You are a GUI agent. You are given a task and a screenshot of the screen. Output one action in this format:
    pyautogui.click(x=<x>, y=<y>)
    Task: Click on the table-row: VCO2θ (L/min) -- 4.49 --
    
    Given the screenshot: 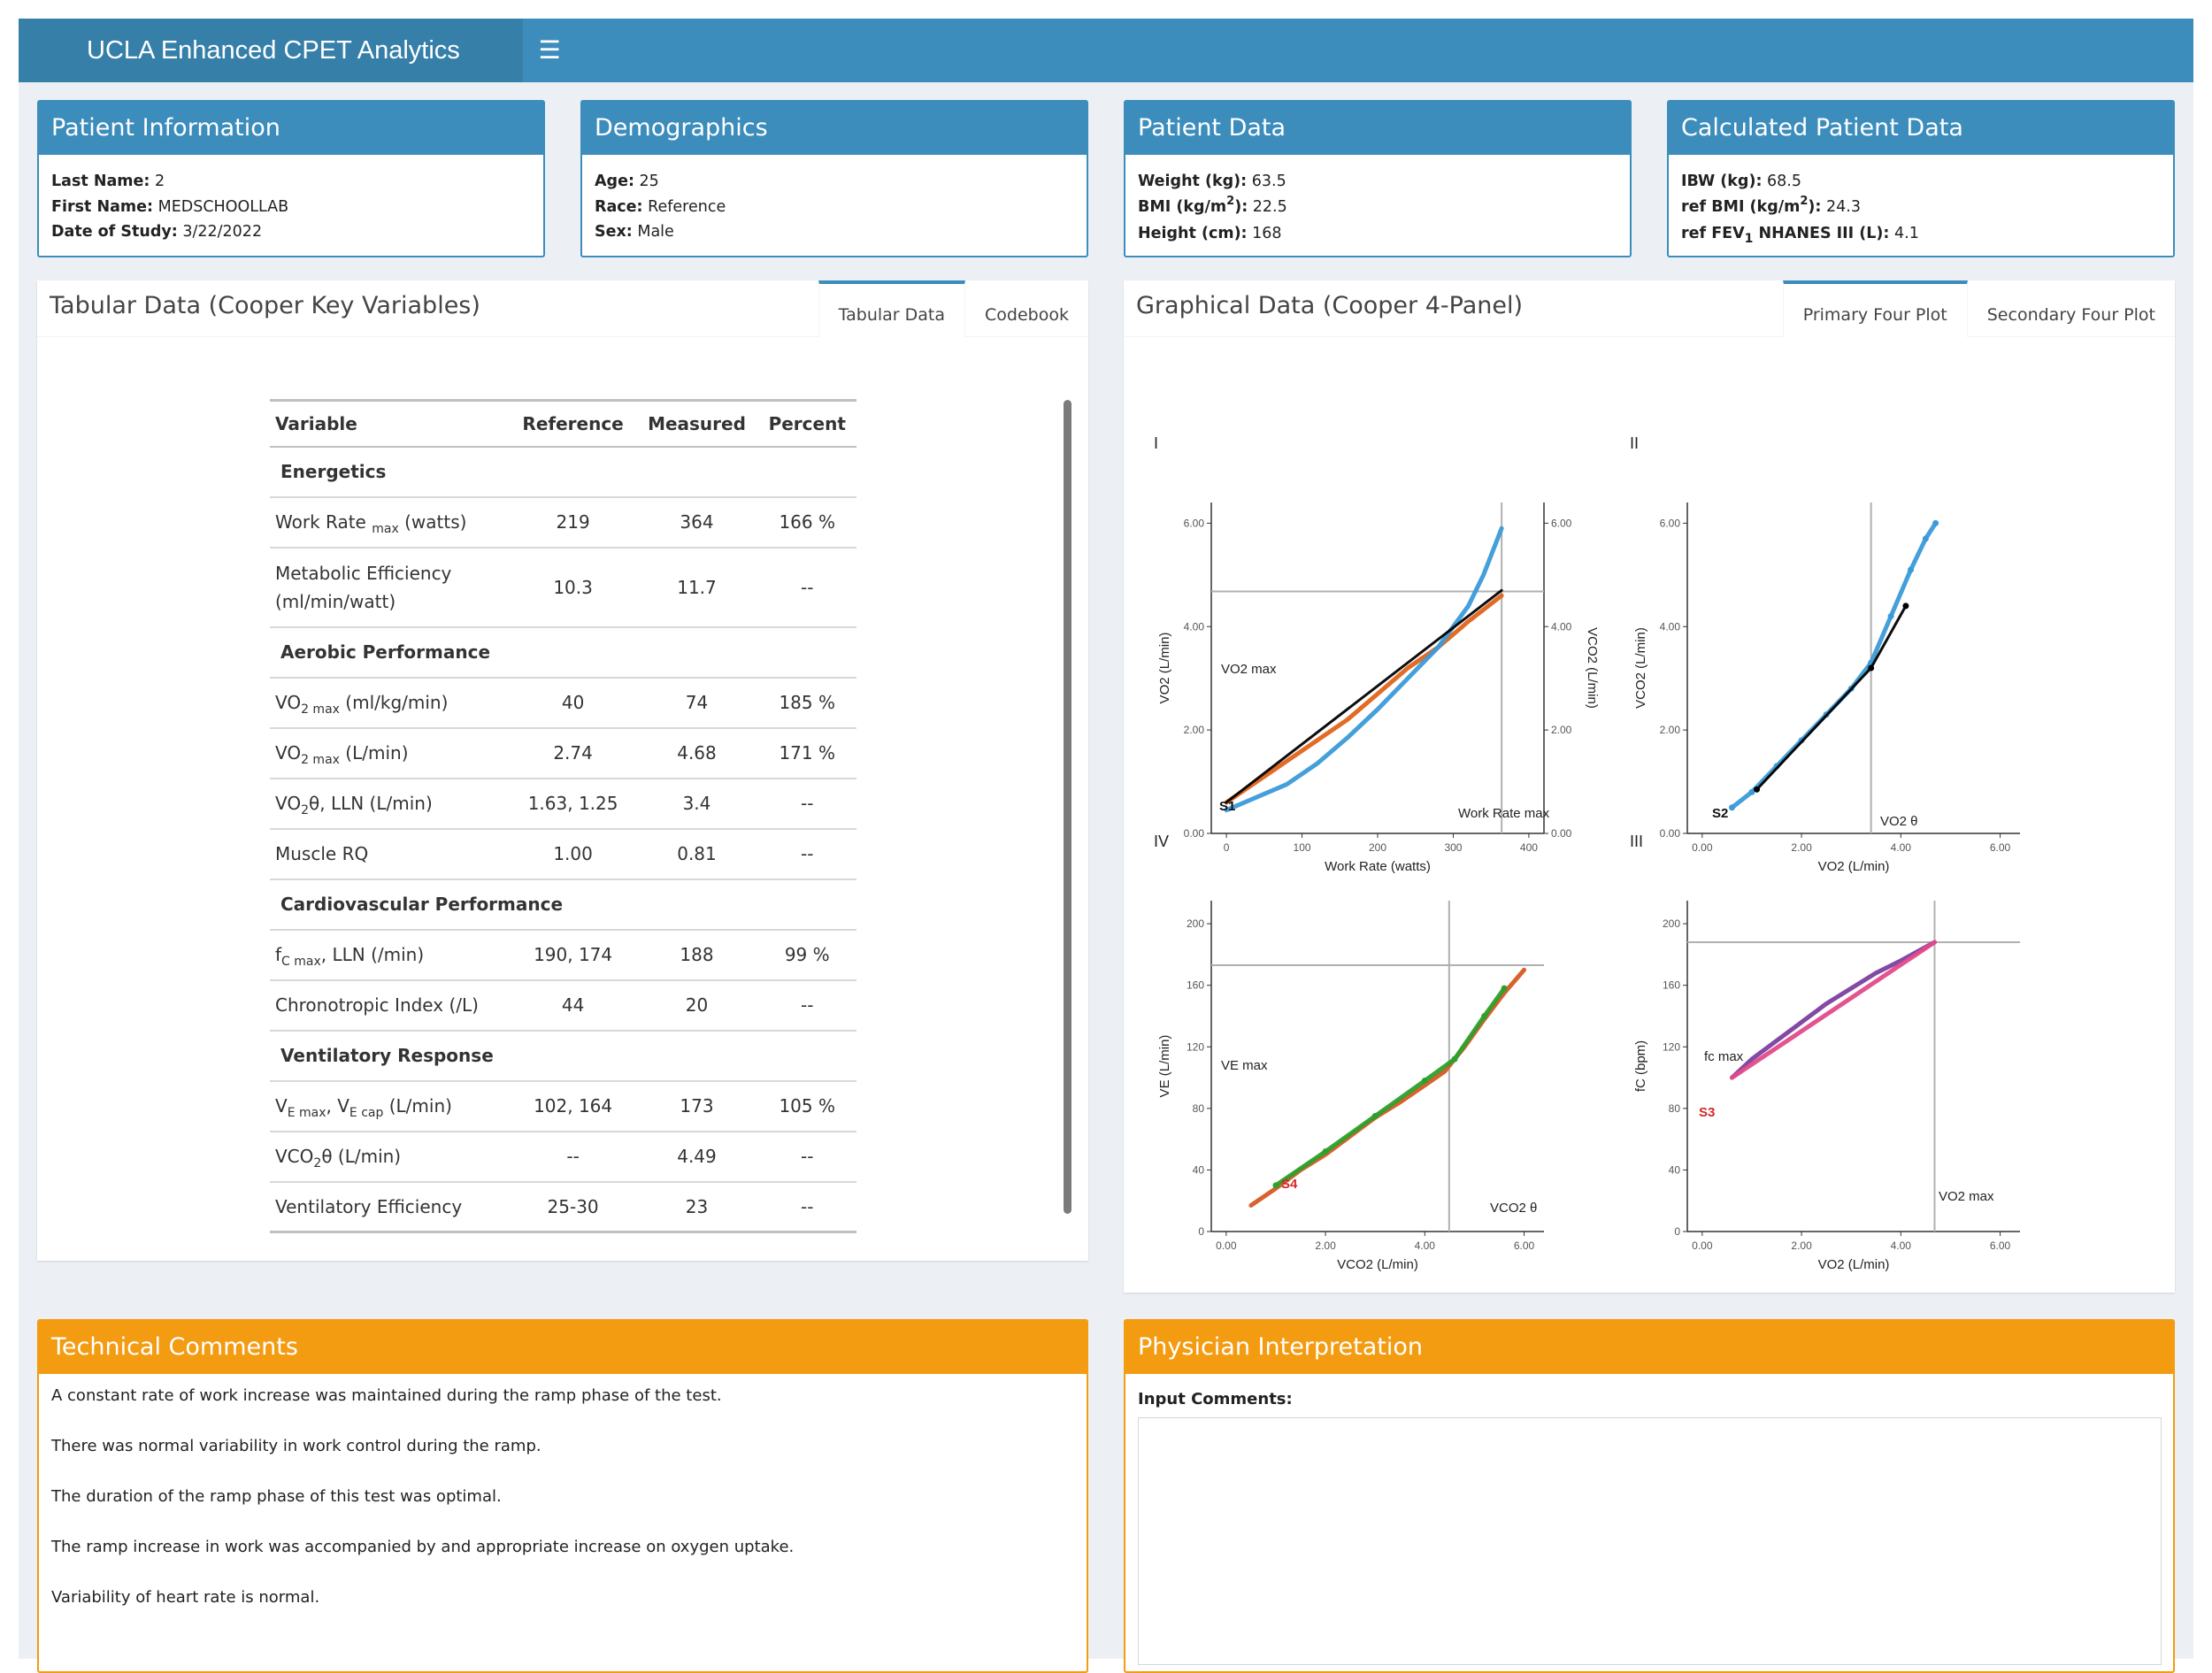 What is the action you would take?
    pyautogui.click(x=563, y=1157)
    